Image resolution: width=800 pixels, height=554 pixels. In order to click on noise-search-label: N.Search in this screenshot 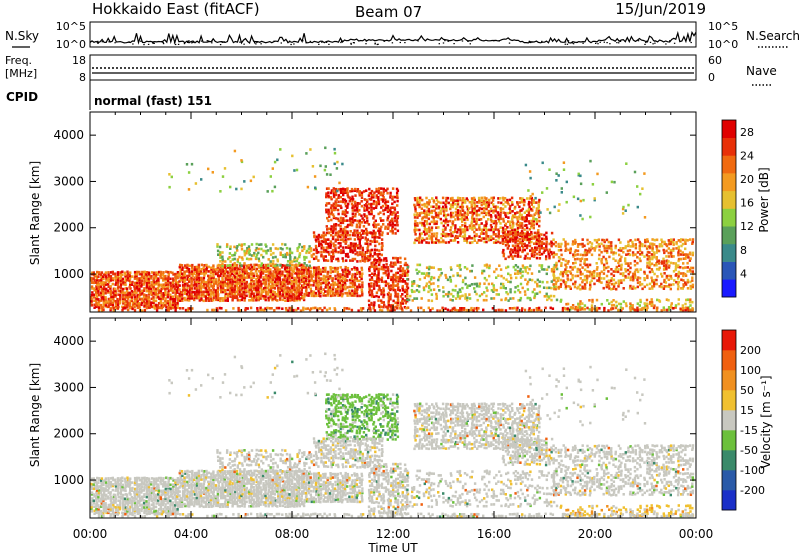, I will do `click(773, 36)`.